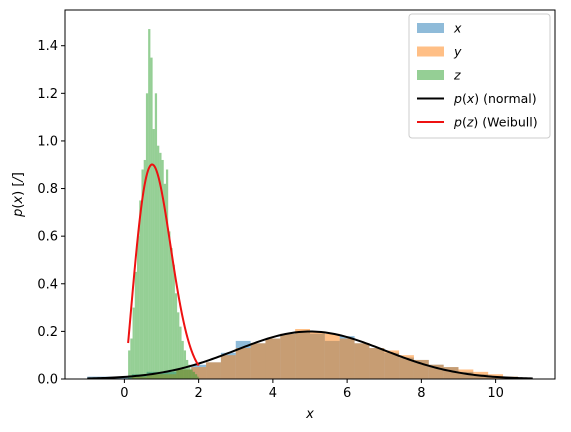  I want to click on x-tick-label: 0, so click(124, 393).